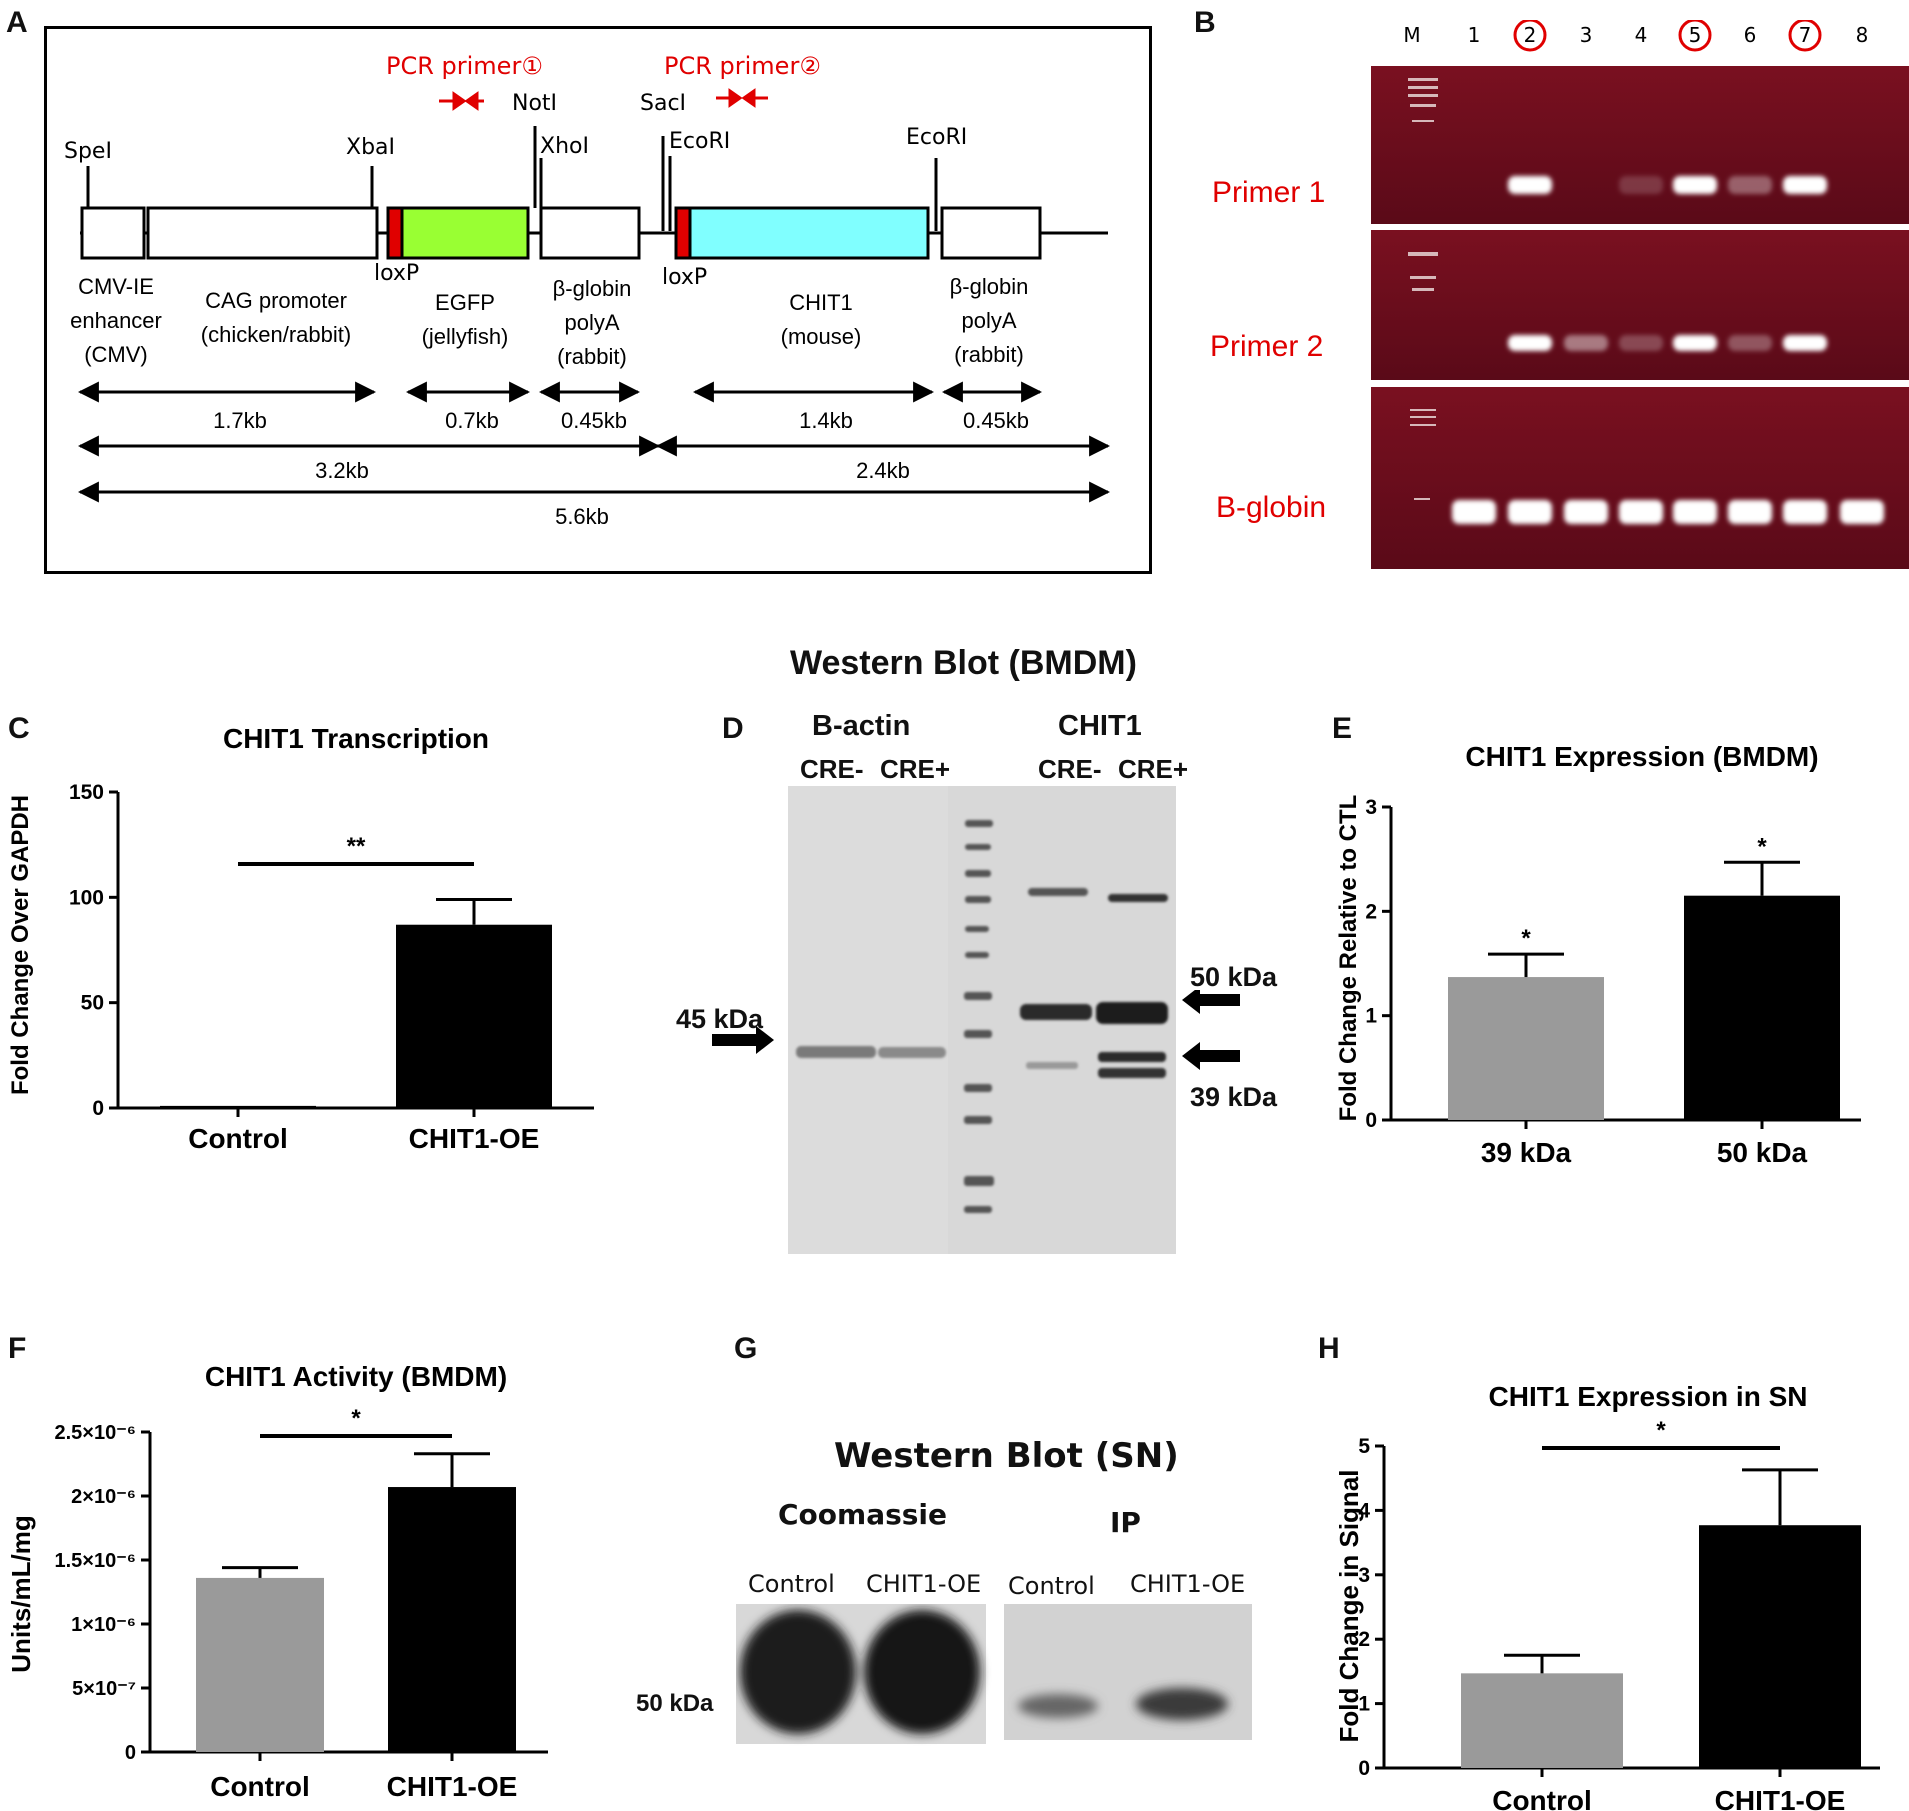 The image size is (1909, 1811). What do you see at coordinates (1058, 892) in the screenshot?
I see `chit1-band-100-cre-minus` at bounding box center [1058, 892].